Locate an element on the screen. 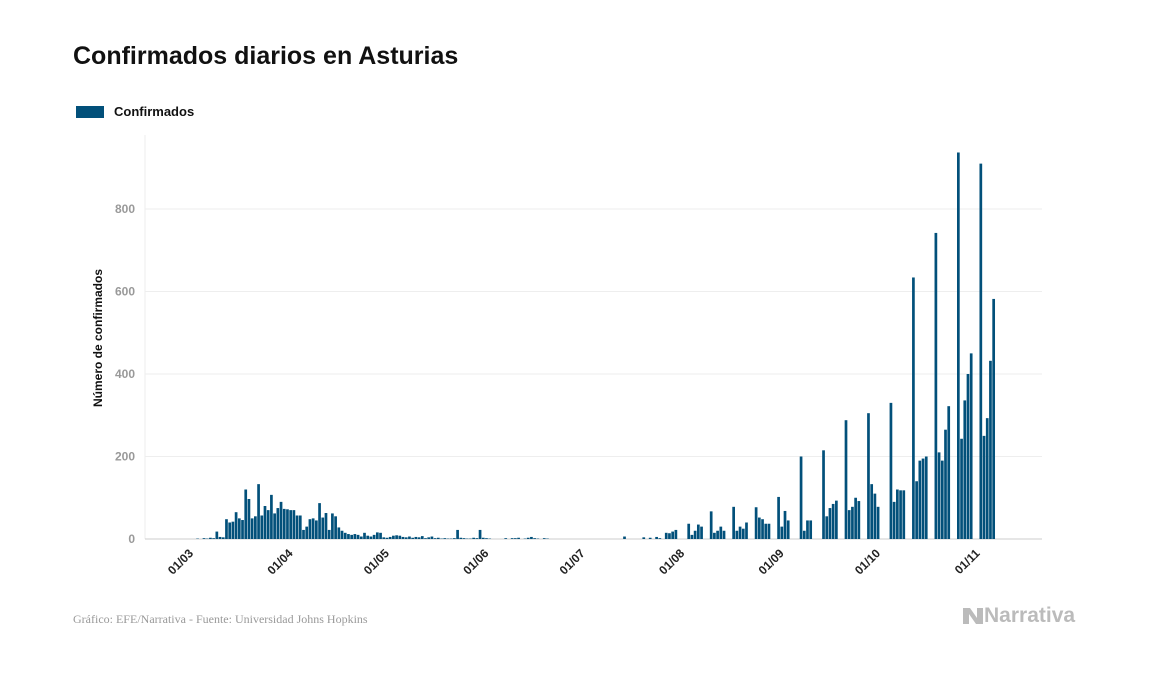 The image size is (1157, 674). narrativa-logo: Narrativa is located at coordinates (1018, 616).